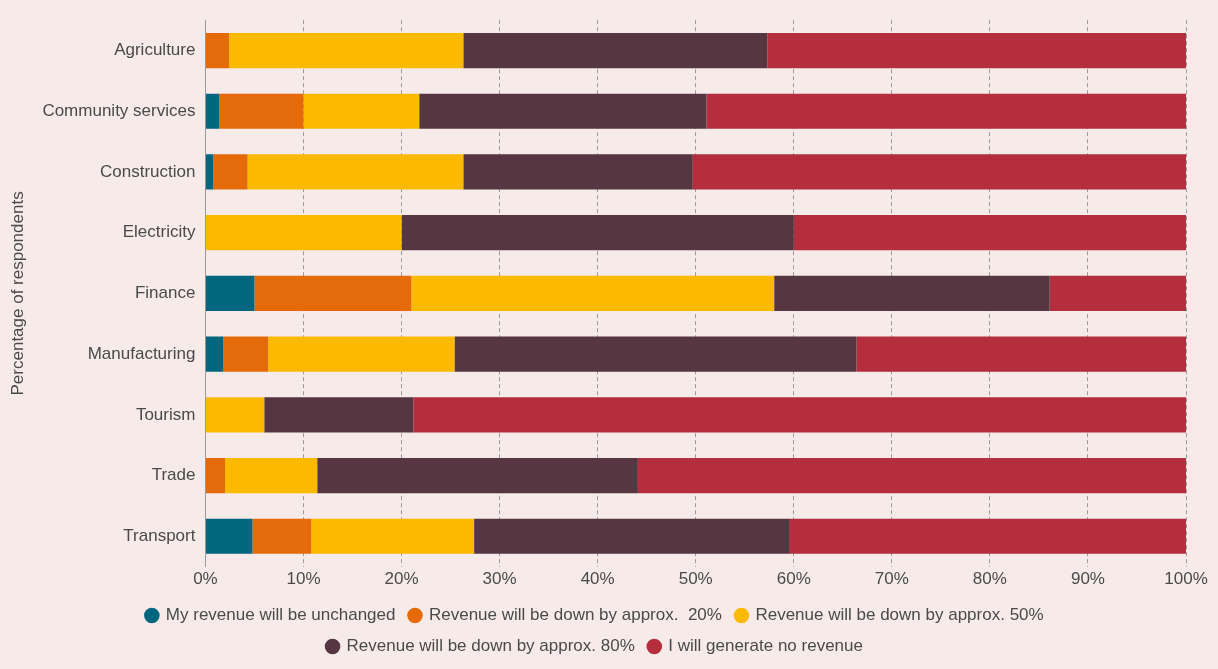  I want to click on legend-label: My revenue will be unchanged, so click(280, 615).